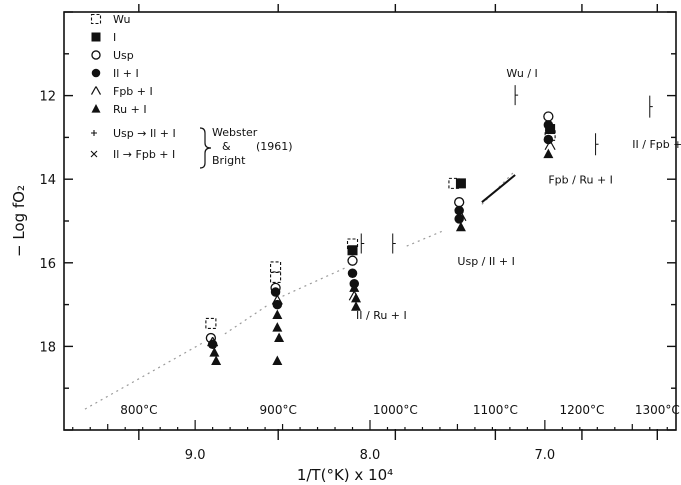 The height and width of the screenshot is (485, 681). I want to click on annotation-label: Wu / I, so click(521, 73).